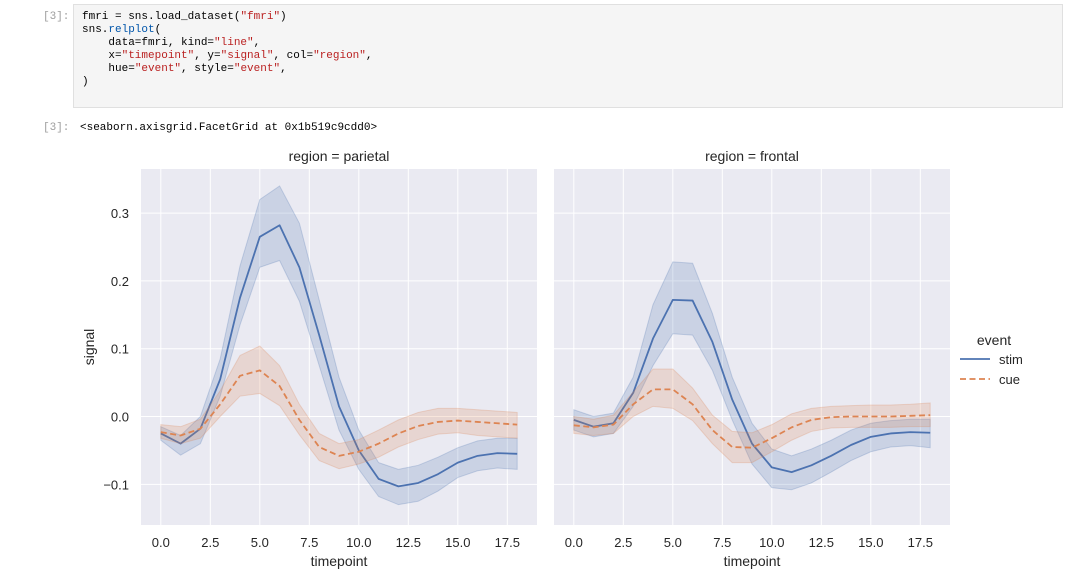 This screenshot has width=1072, height=586. What do you see at coordinates (161, 17) in the screenshot?
I see `code-token: fmri = sns.load_dataset(` at bounding box center [161, 17].